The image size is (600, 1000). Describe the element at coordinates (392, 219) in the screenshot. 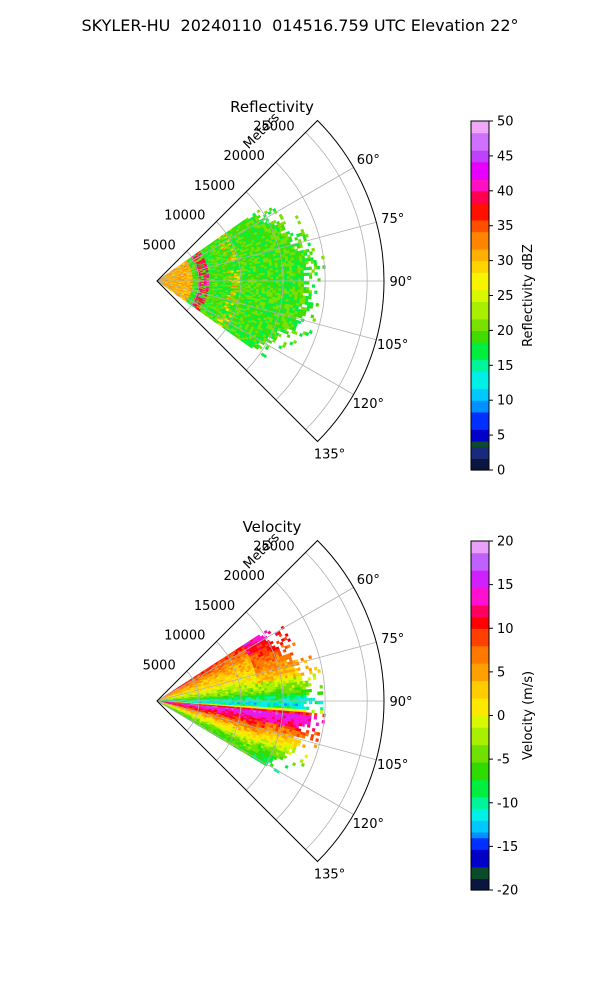

I see `azimuth-tick-label: 75°` at that location.